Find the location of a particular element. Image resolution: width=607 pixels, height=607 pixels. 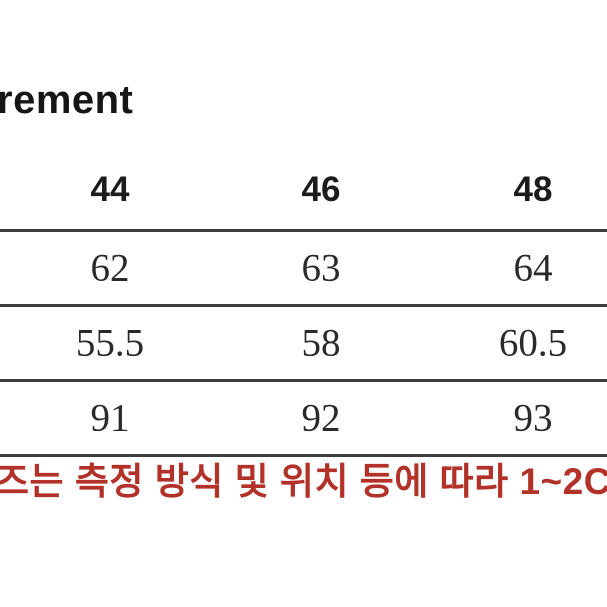

table-cell: 62 is located at coordinates (110, 268).